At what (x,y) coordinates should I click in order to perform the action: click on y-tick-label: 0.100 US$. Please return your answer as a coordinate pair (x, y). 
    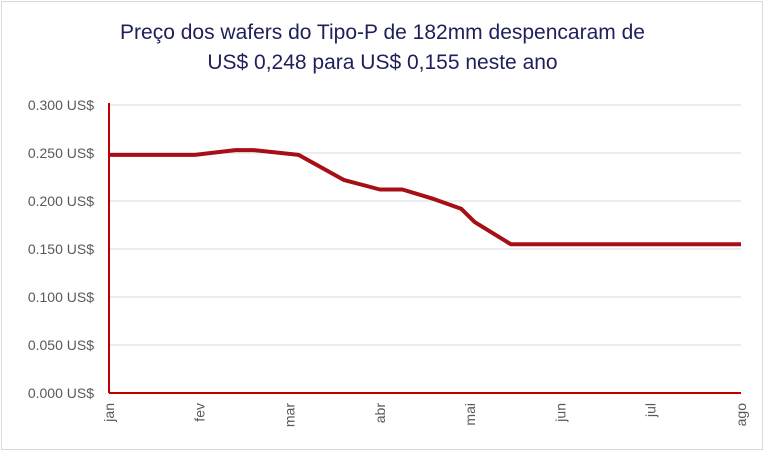
    Looking at the image, I should click on (61, 297).